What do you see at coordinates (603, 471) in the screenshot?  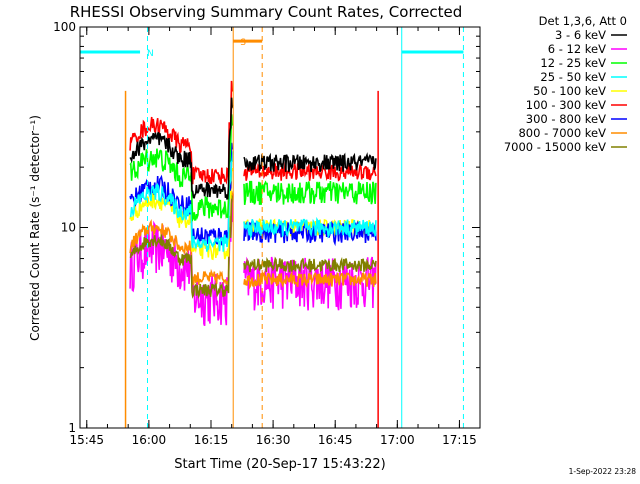 I see `footer-timestamp: 1-Sep-2022 23:28` at bounding box center [603, 471].